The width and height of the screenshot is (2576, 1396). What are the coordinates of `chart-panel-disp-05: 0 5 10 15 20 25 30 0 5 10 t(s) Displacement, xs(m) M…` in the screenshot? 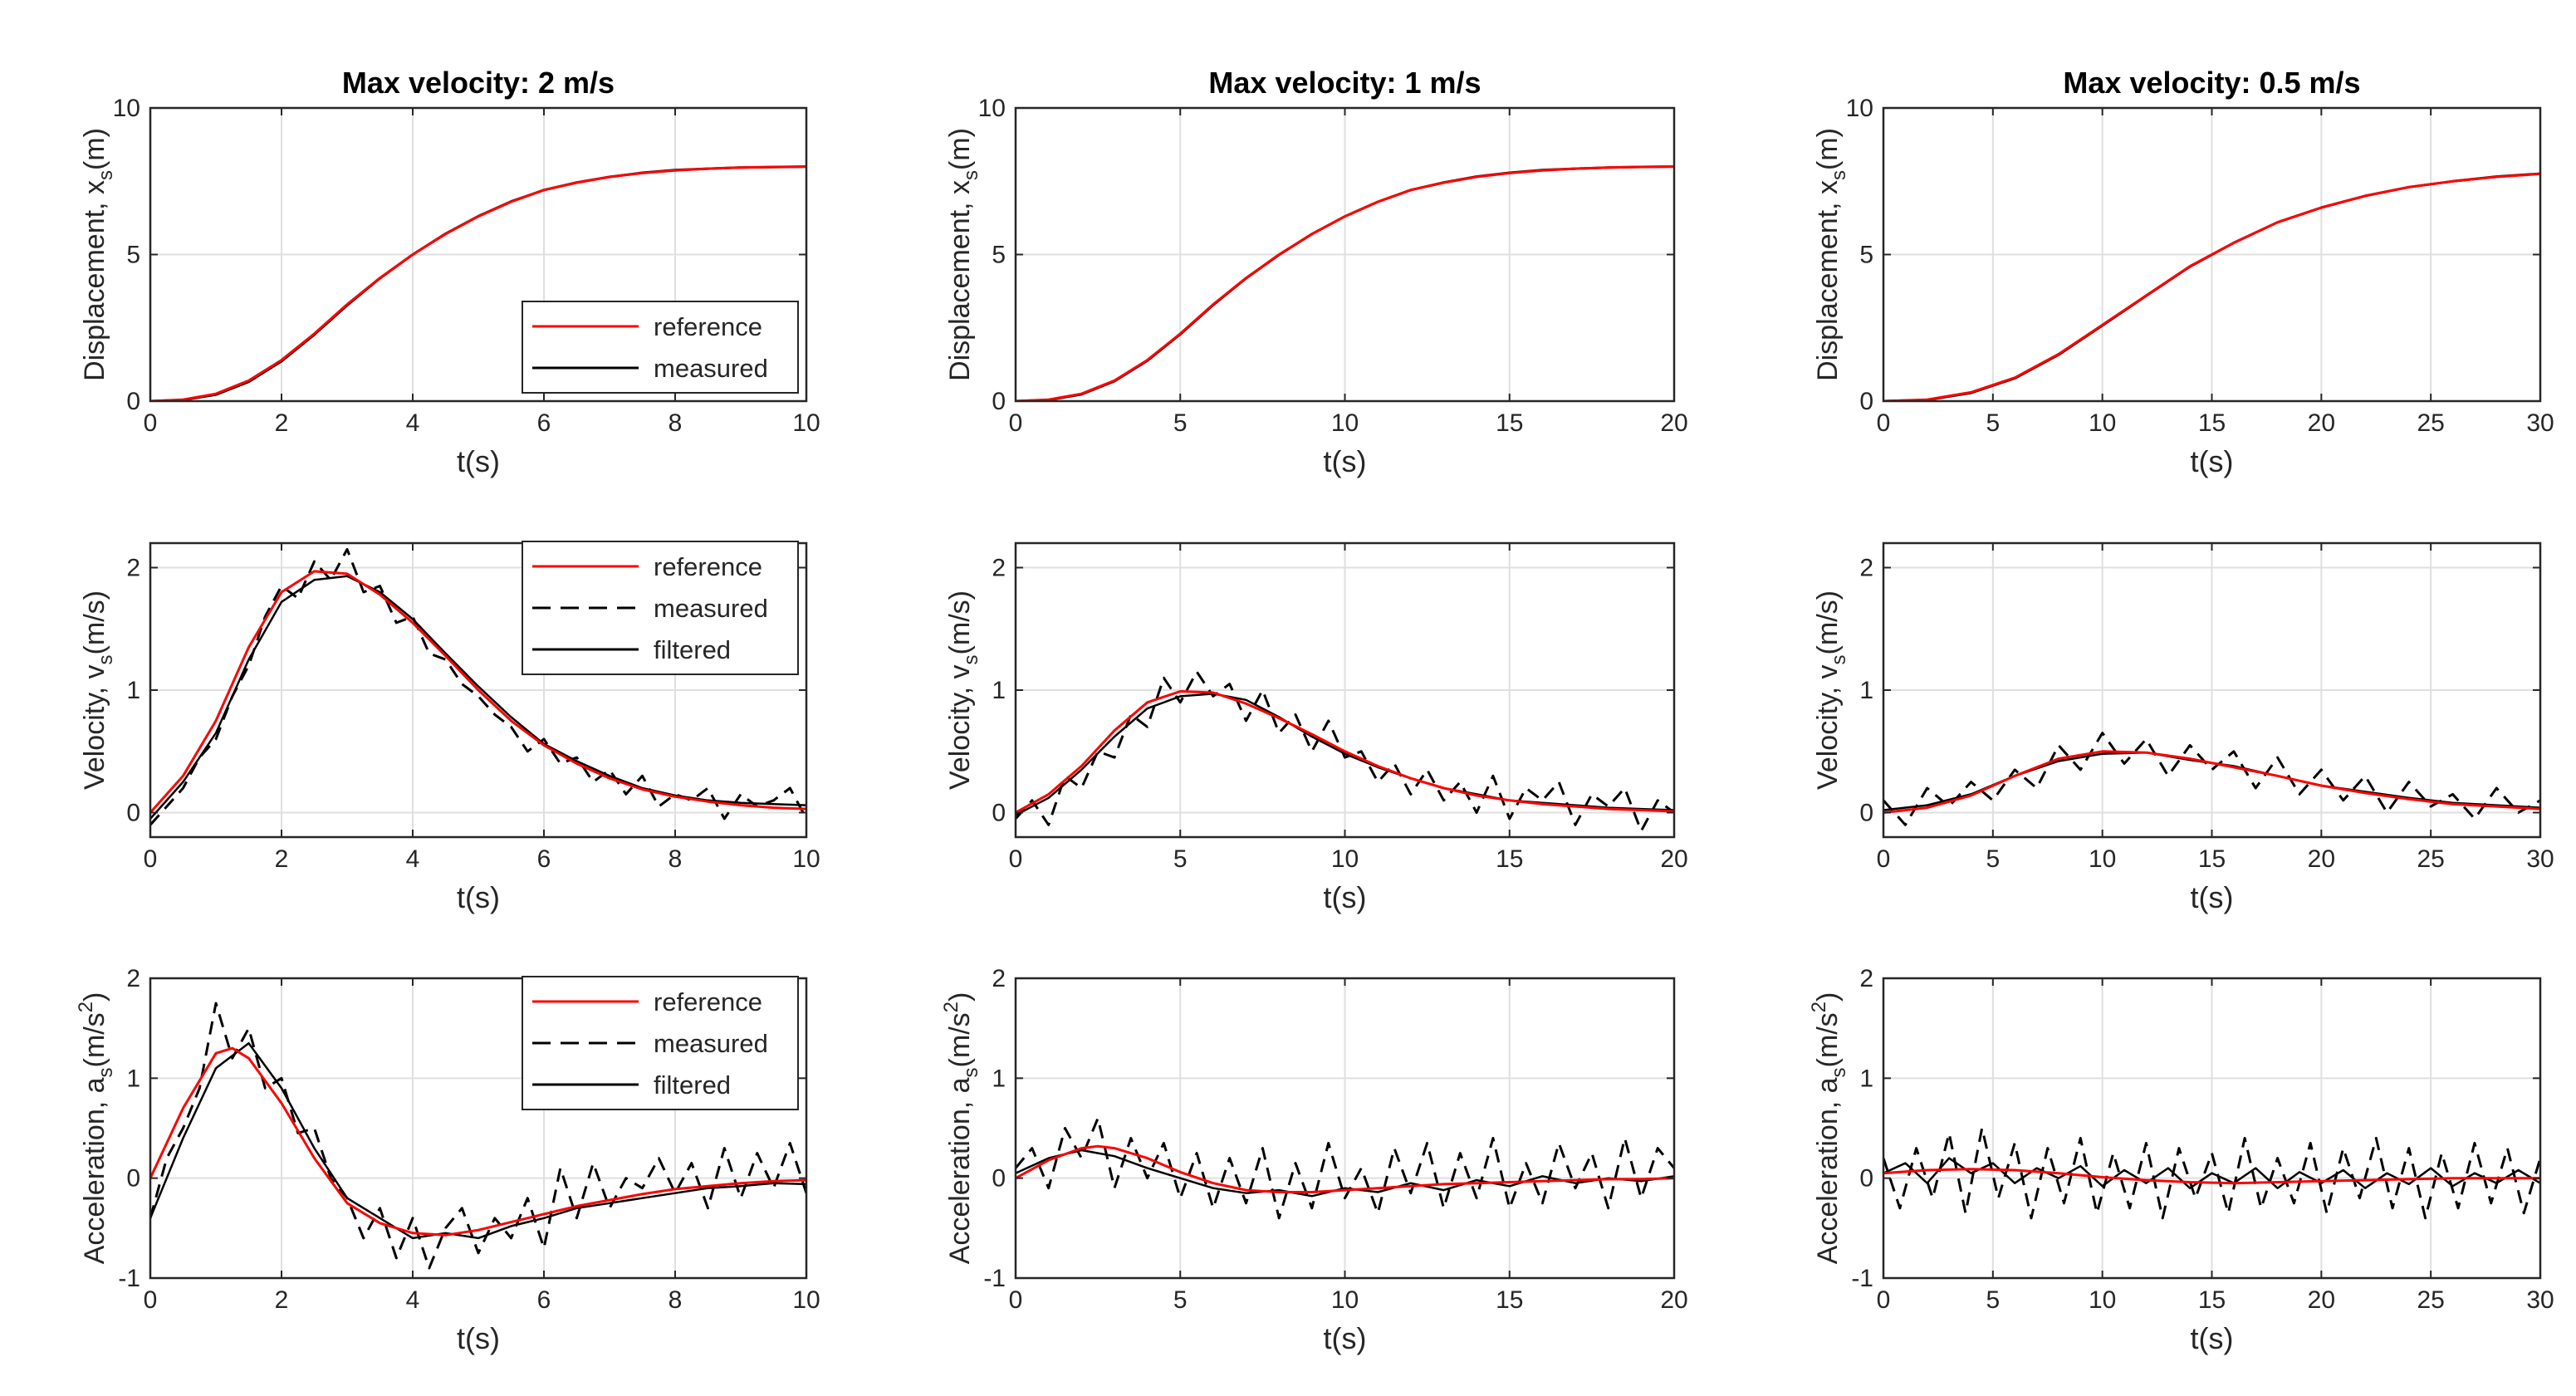 It's located at (2183, 272).